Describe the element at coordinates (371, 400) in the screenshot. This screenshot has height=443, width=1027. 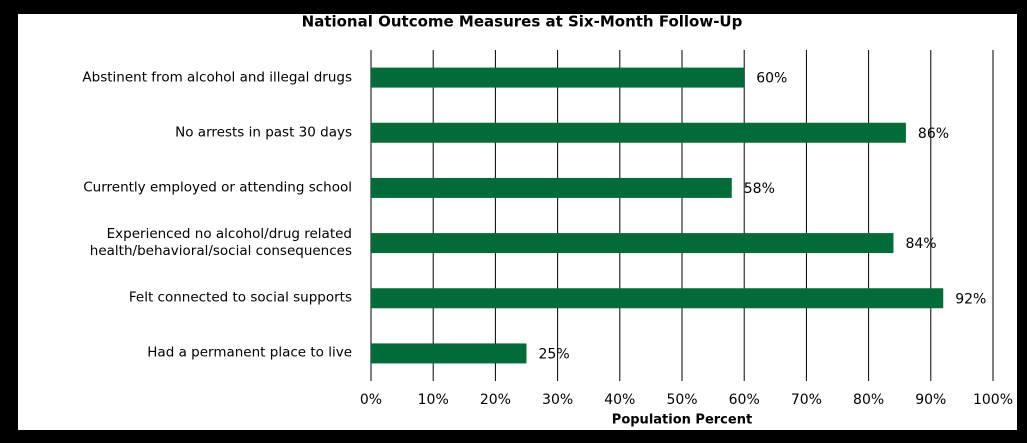
I see `x-tick-label: 0%` at that location.